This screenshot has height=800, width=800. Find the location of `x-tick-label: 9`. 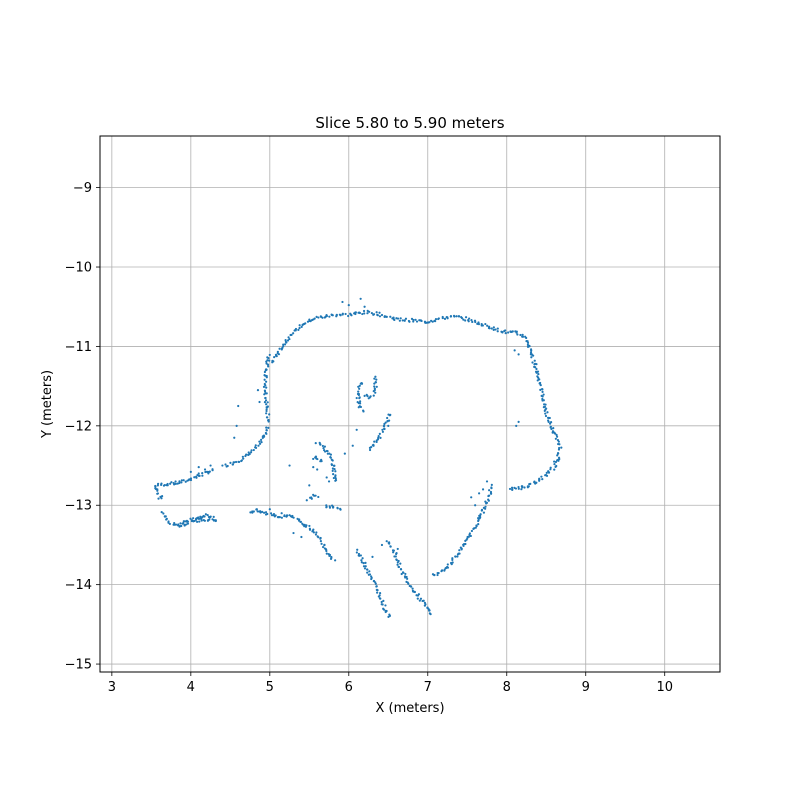

x-tick-label: 9 is located at coordinates (586, 687).